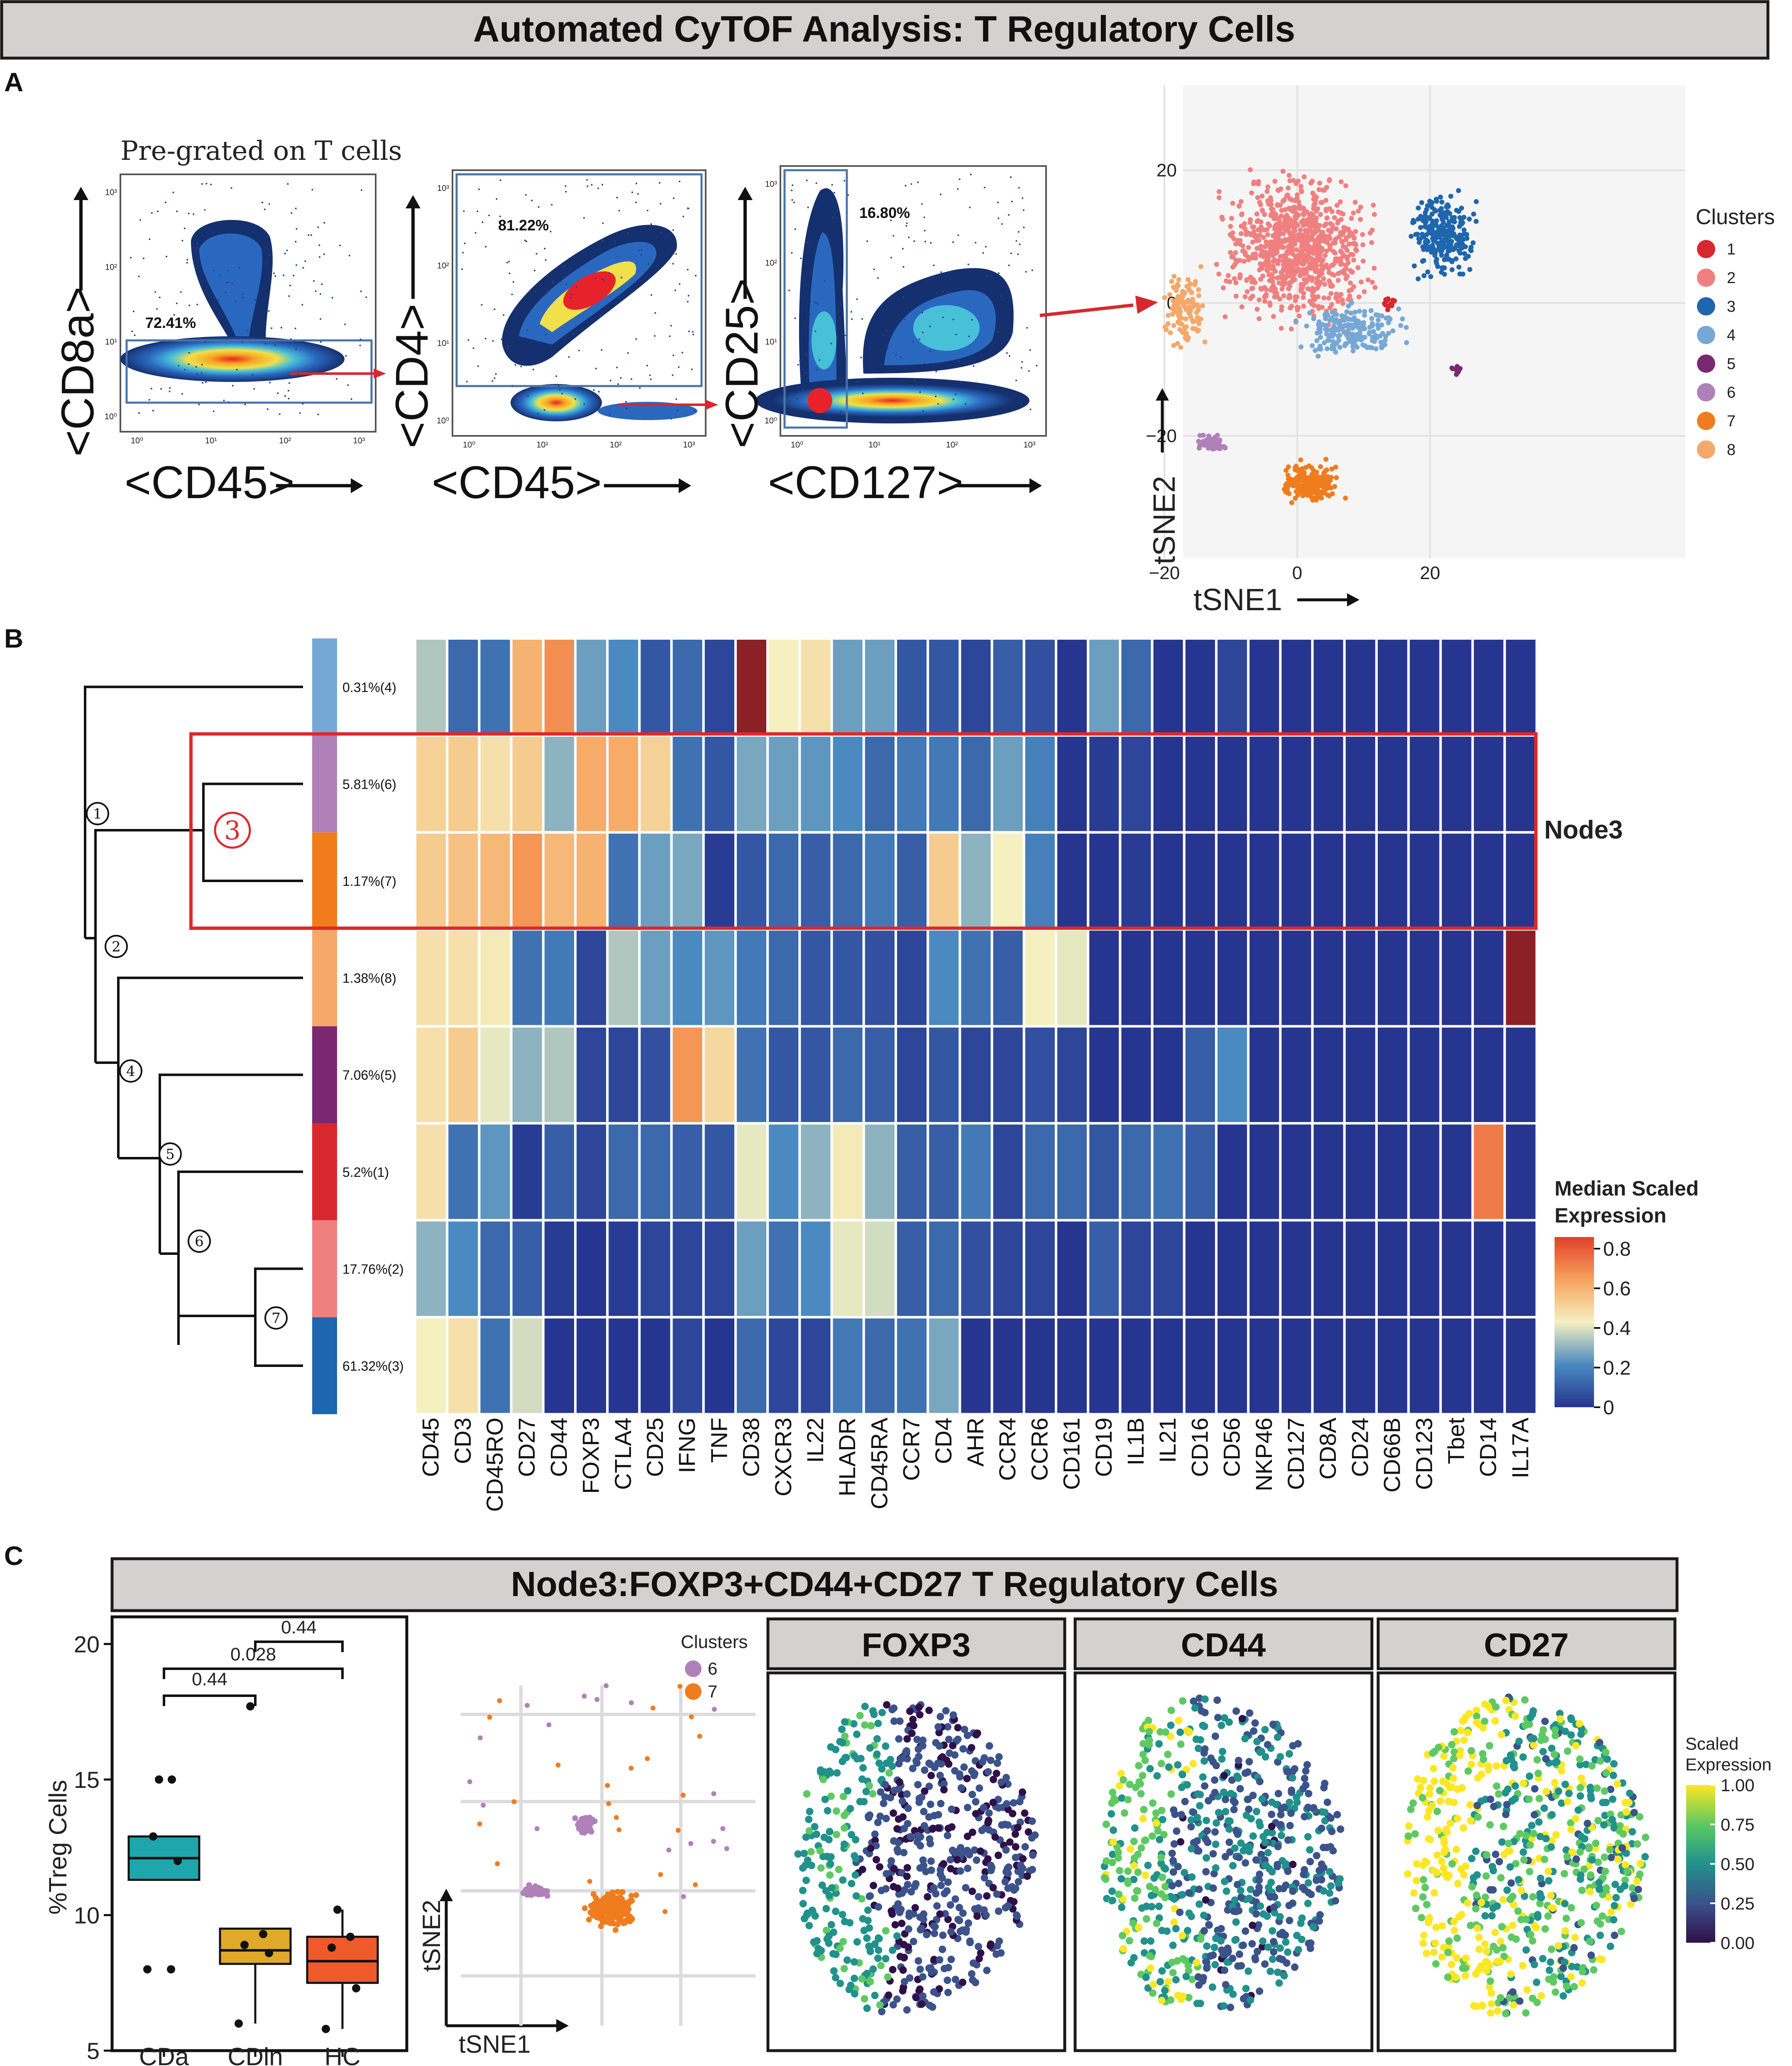  Describe the element at coordinates (324, 880) in the screenshot. I see `row-cluster-bar` at that location.